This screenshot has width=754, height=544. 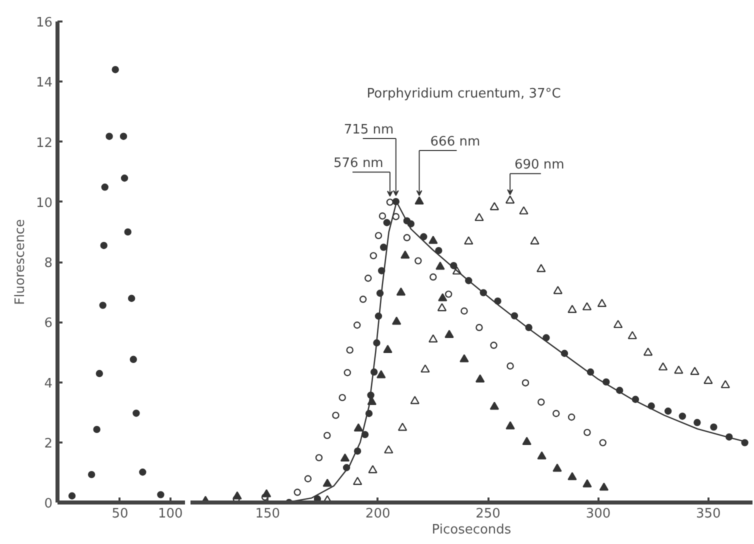 I want to click on y-tick-label: 10, so click(x=44, y=203).